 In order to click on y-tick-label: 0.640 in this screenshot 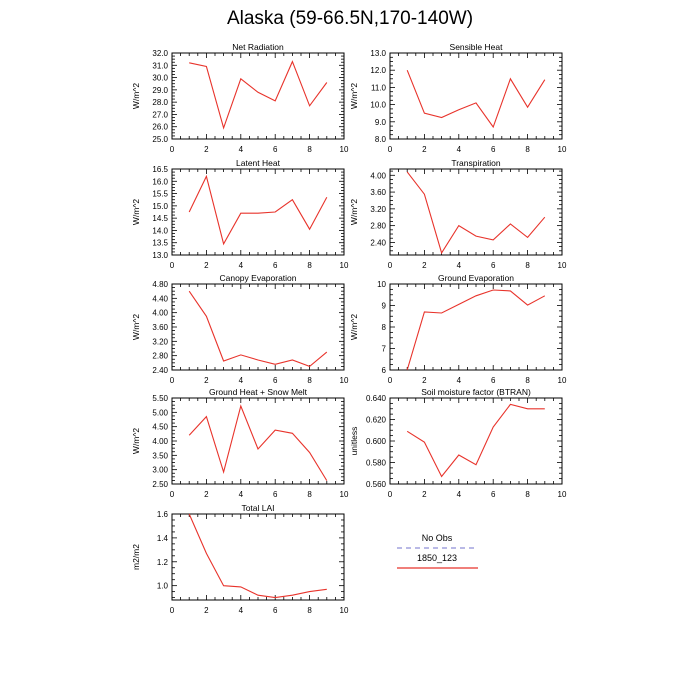, I will do `click(376, 398)`.